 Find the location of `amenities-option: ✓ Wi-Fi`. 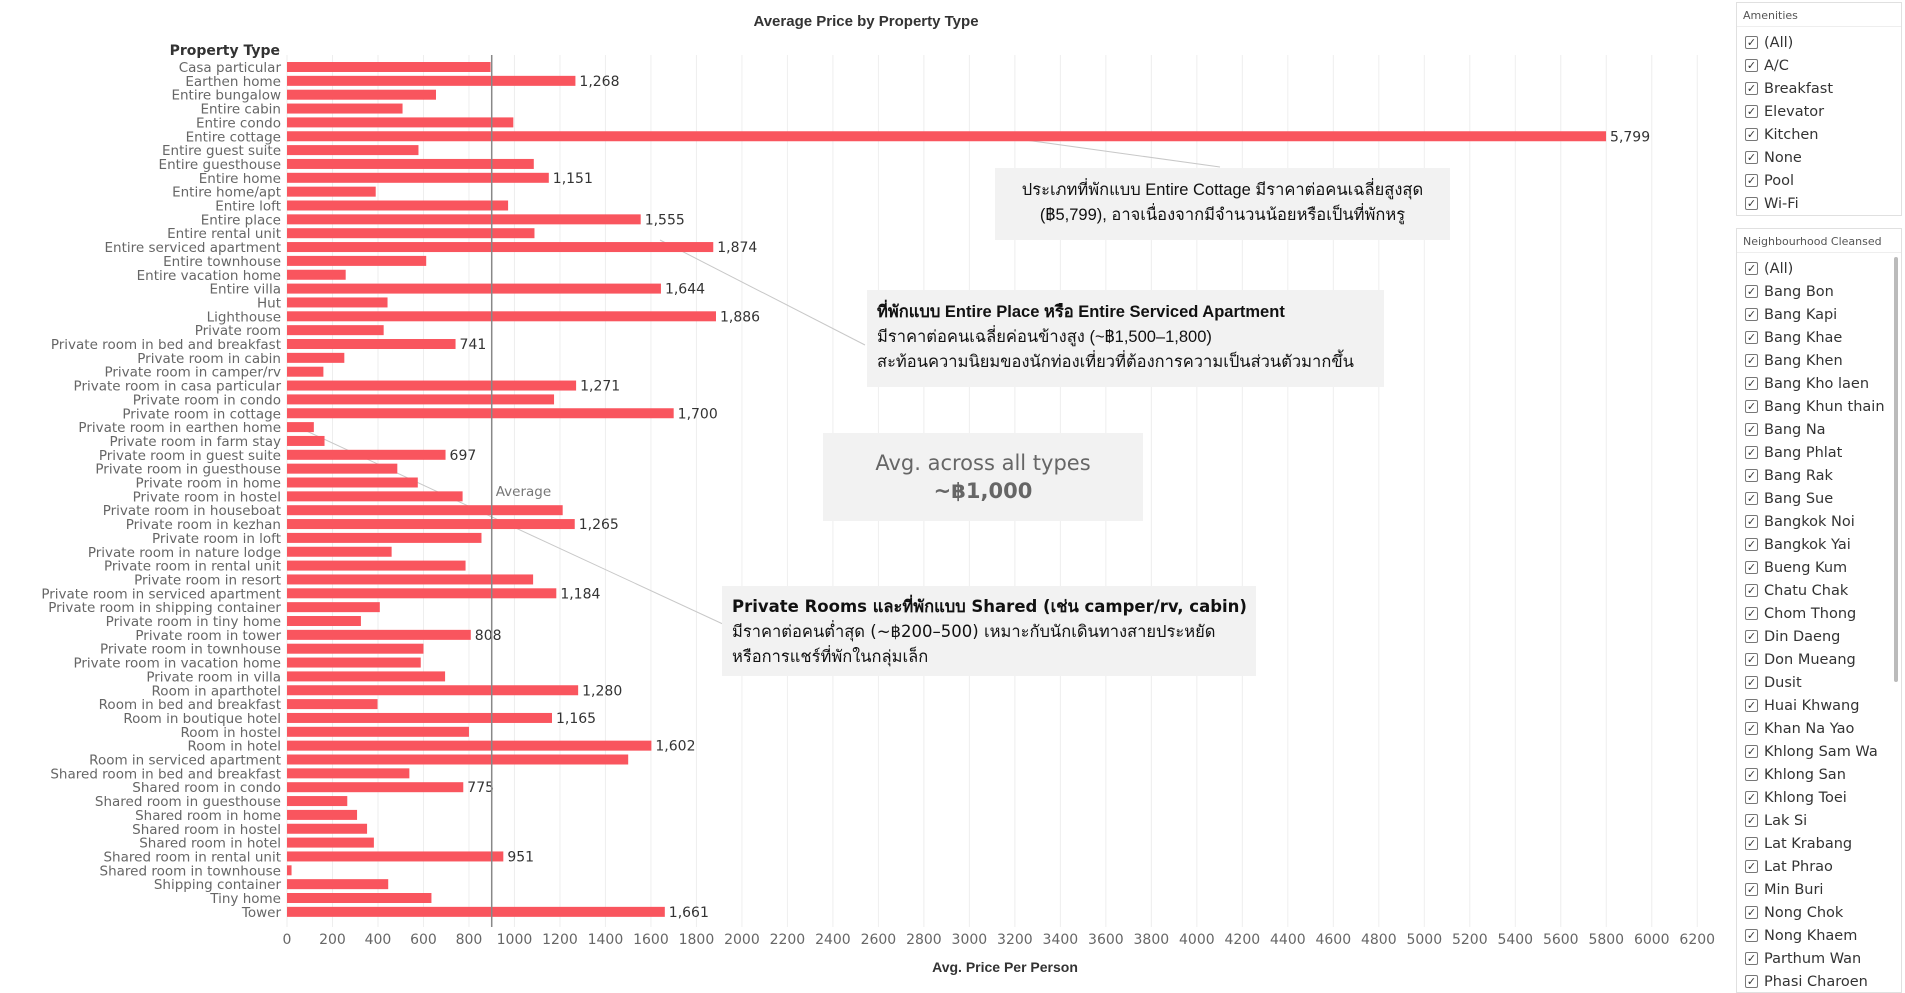

amenities-option: ✓ Wi-Fi is located at coordinates (1823, 203).